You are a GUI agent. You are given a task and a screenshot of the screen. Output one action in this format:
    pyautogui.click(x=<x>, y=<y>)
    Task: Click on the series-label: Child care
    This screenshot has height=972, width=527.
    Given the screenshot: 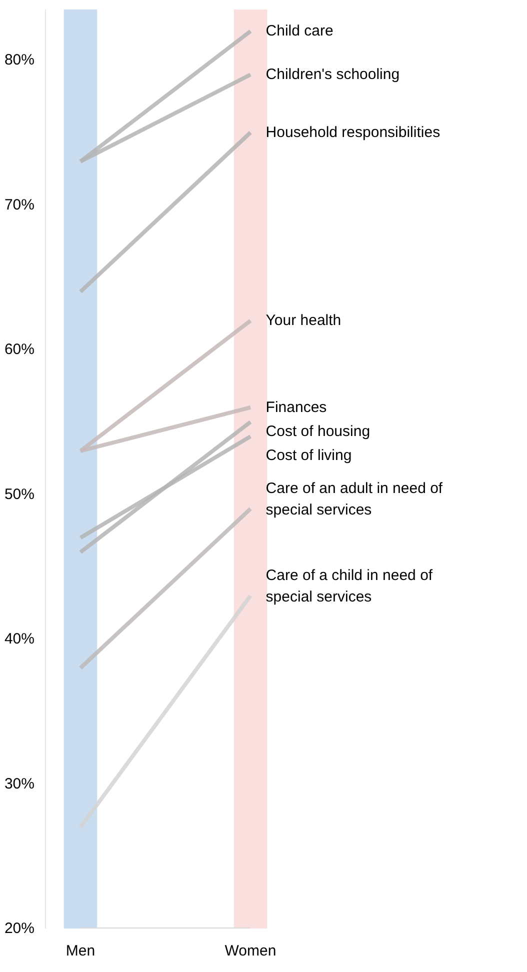 What is the action you would take?
    pyautogui.click(x=300, y=31)
    